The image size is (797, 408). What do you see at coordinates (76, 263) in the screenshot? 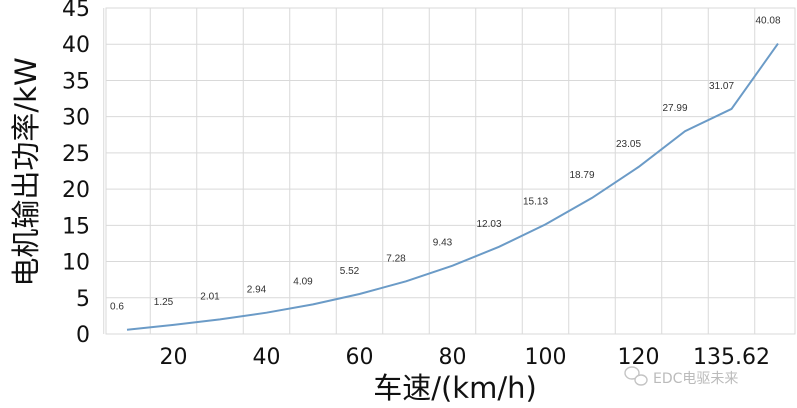
I see `y-tick-label: 10` at bounding box center [76, 263].